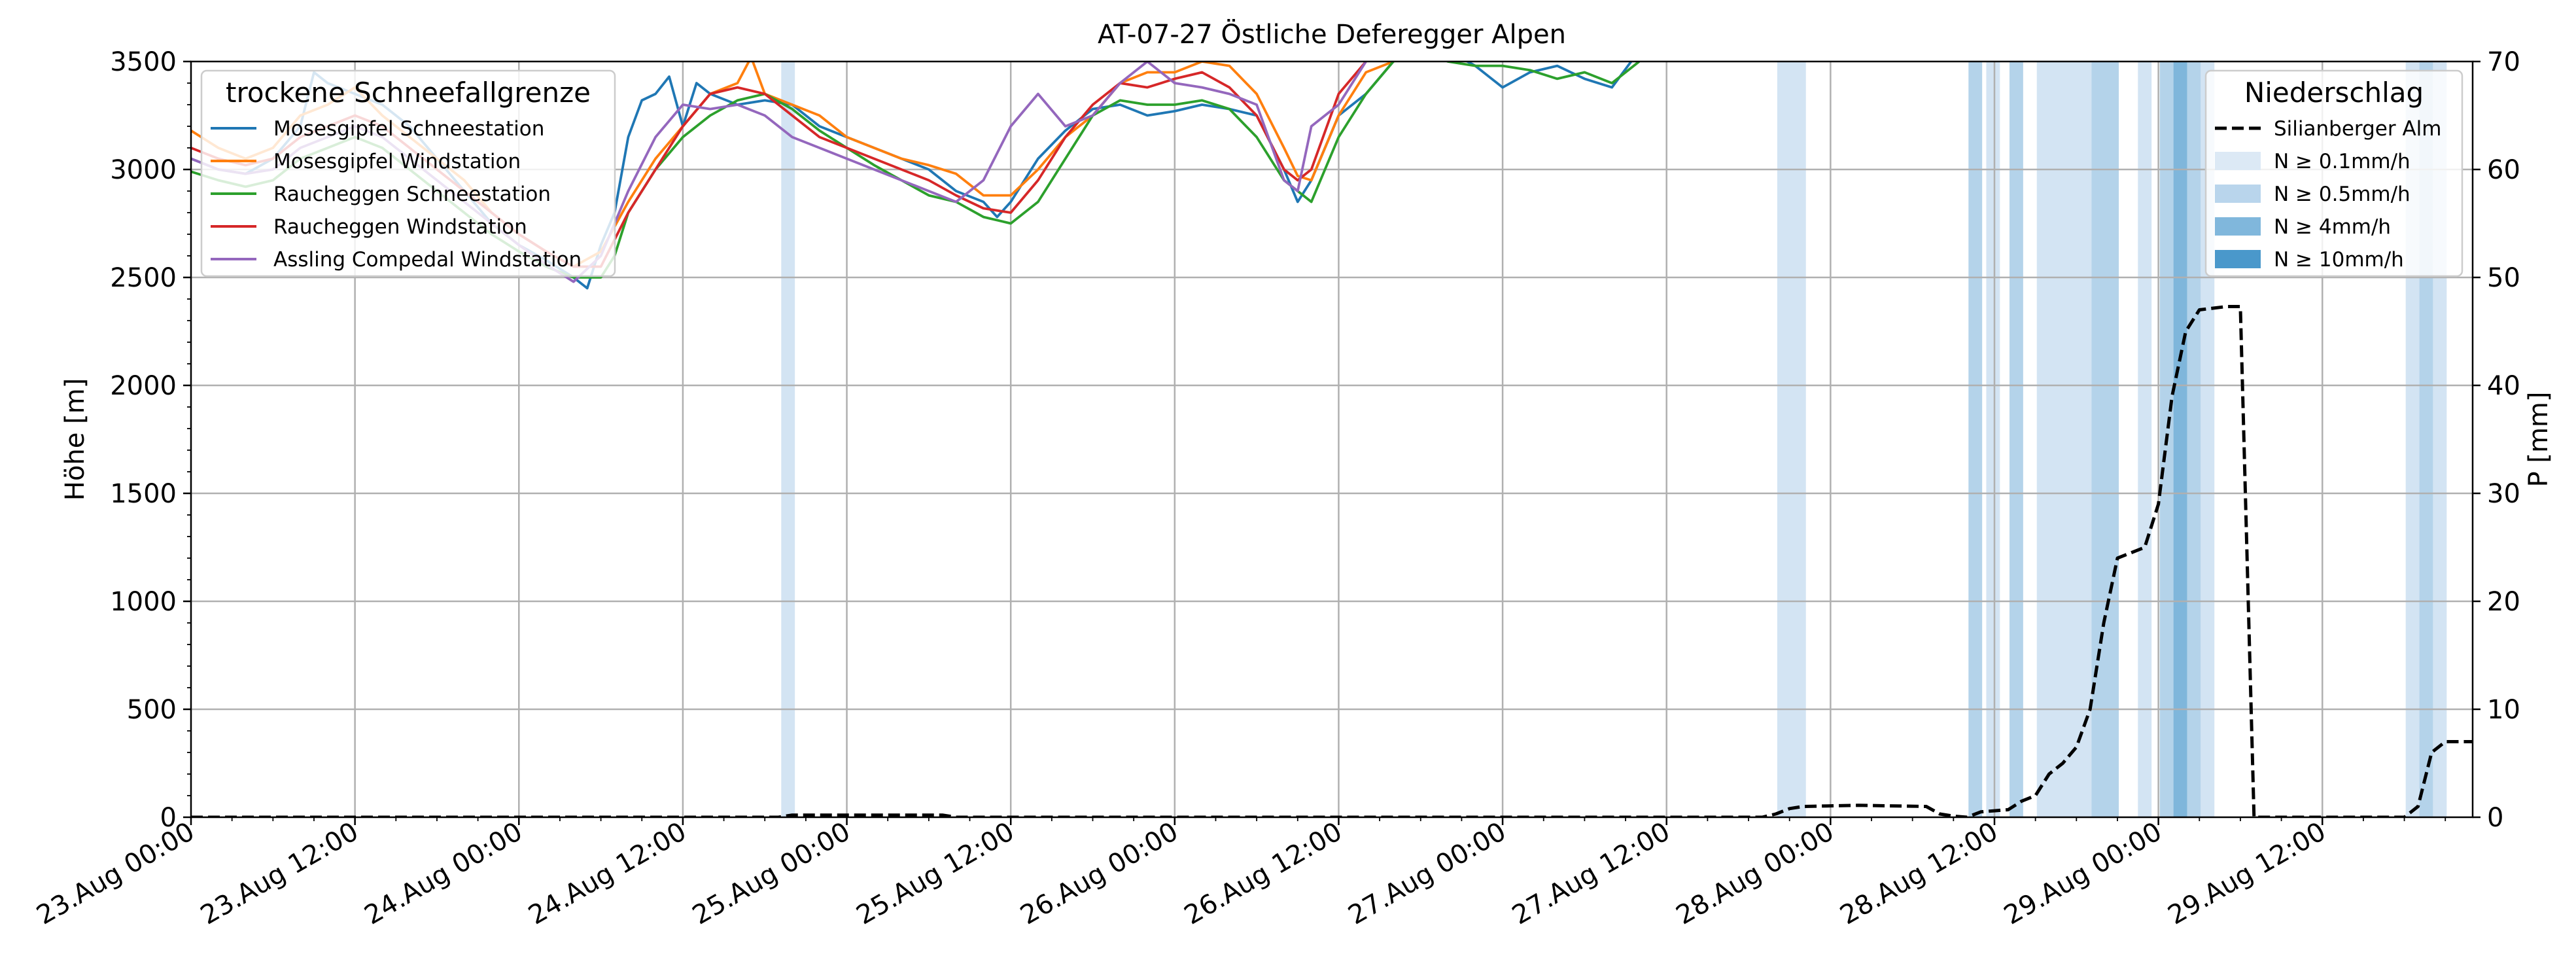 The width and height of the screenshot is (2576, 971). I want to click on y-tick-right-6: 60, so click(2503, 170).